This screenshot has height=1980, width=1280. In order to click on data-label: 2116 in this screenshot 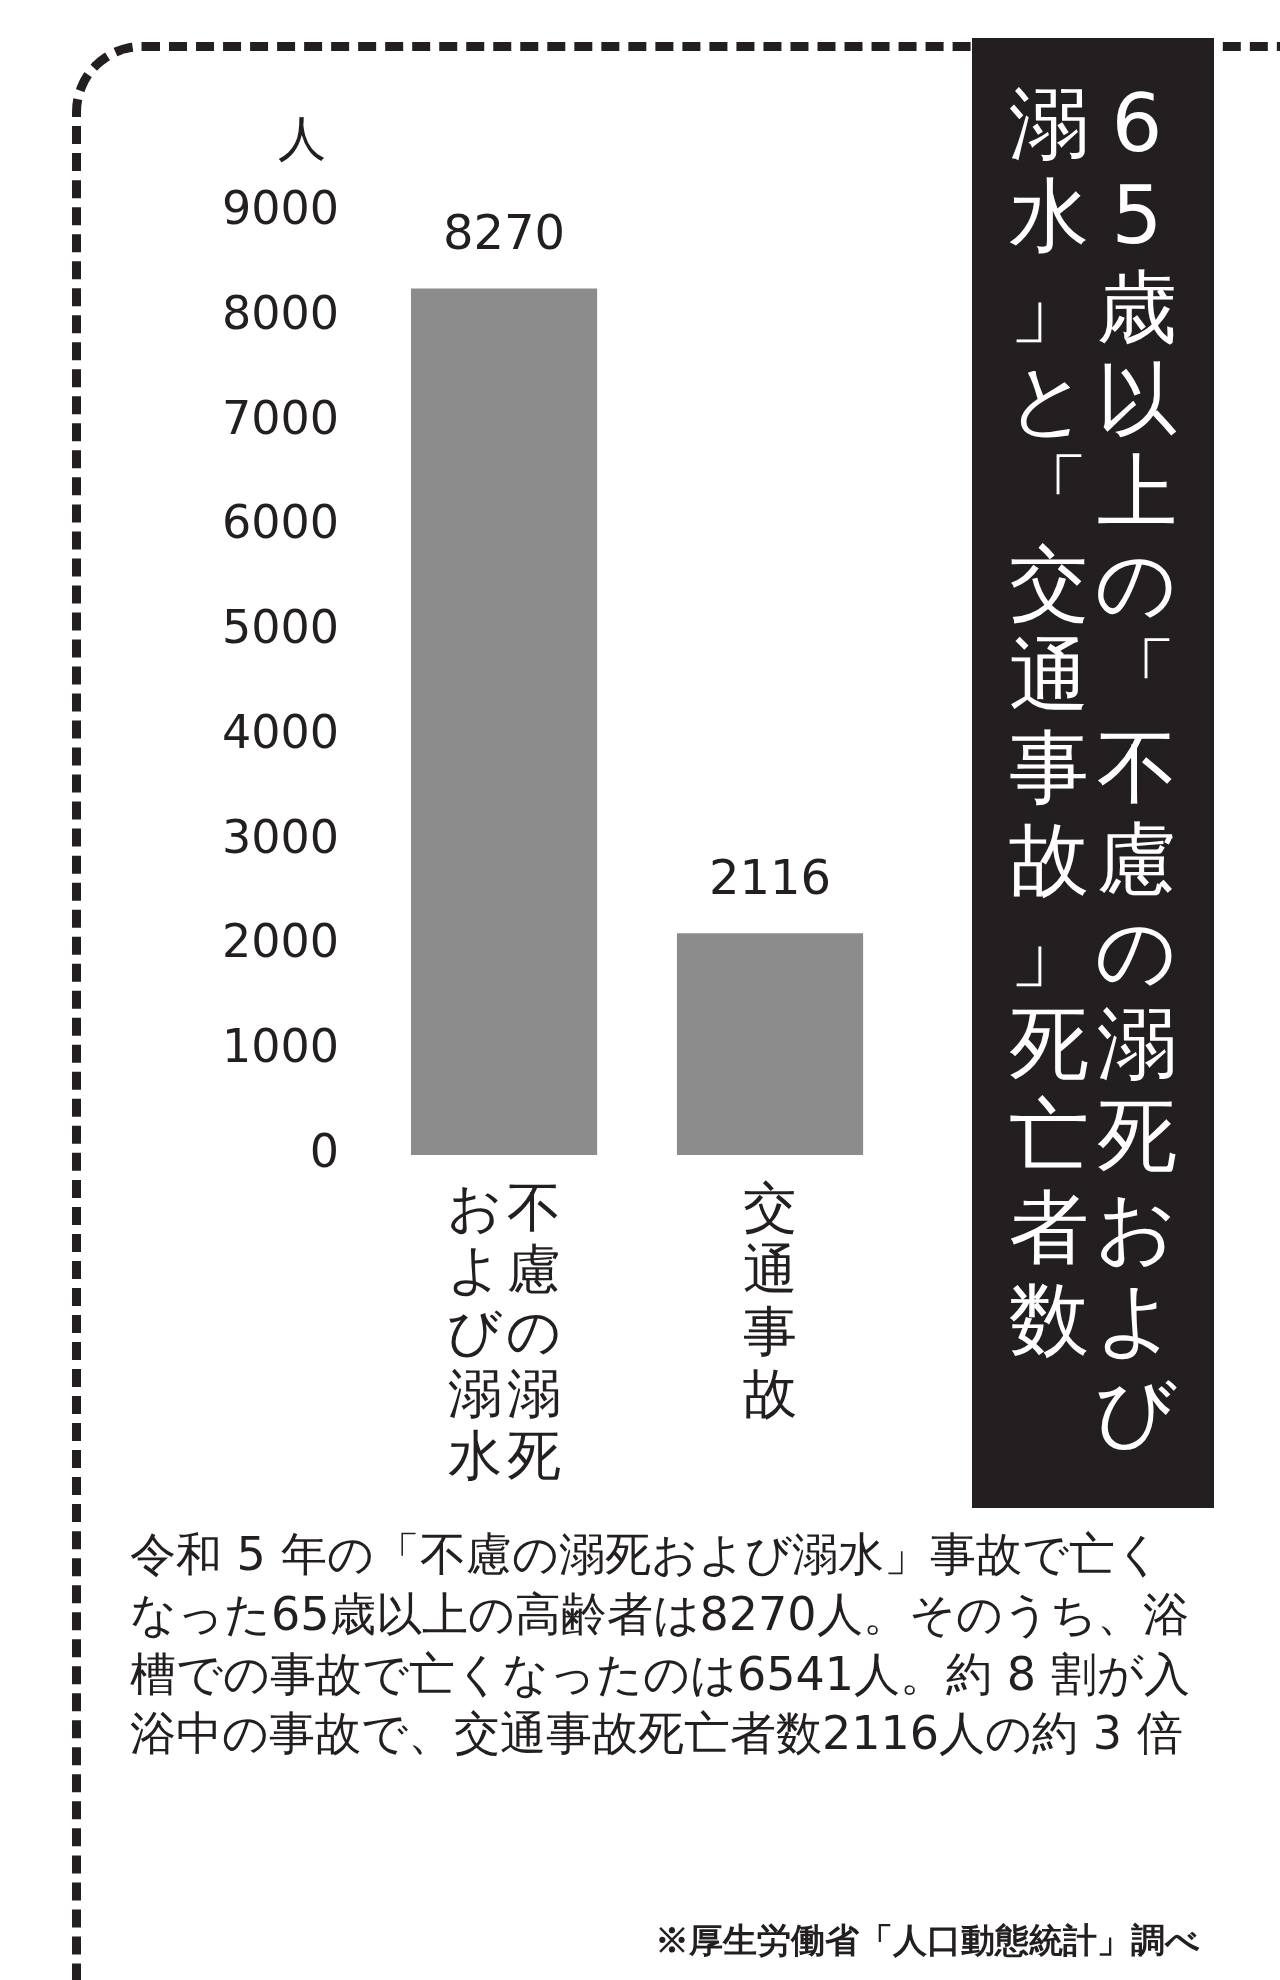, I will do `click(770, 876)`.